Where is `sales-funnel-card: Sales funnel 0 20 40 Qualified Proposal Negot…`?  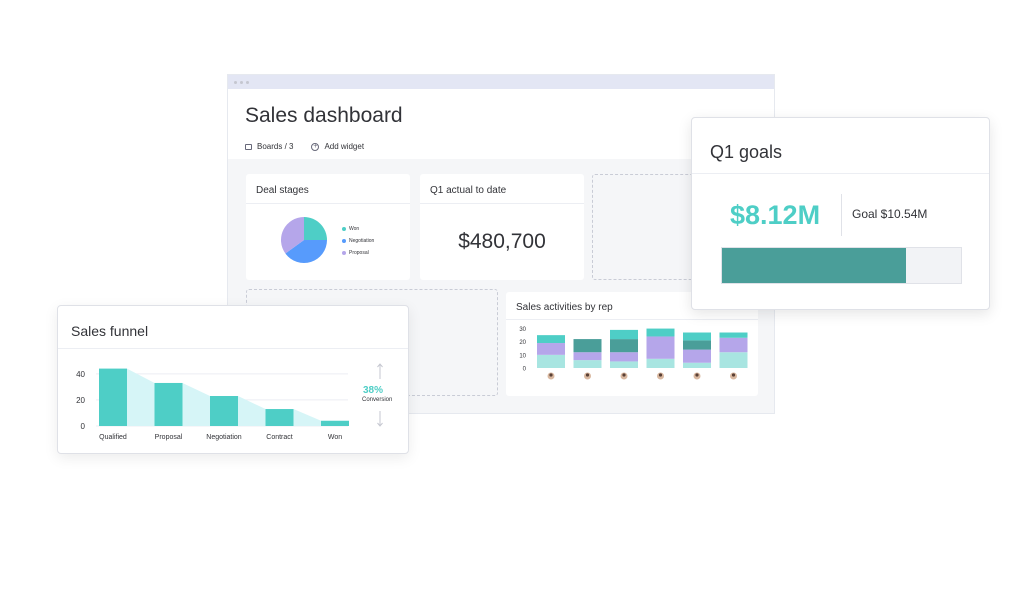 sales-funnel-card: Sales funnel 0 20 40 Qualified Proposal Negot… is located at coordinates (233, 379).